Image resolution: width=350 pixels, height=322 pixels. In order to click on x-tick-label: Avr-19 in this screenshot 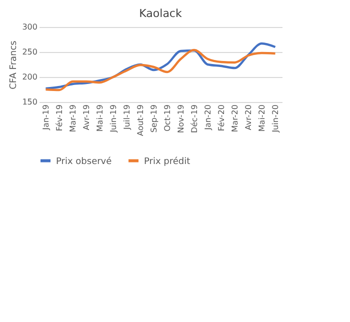, I will do `click(86, 117)`.